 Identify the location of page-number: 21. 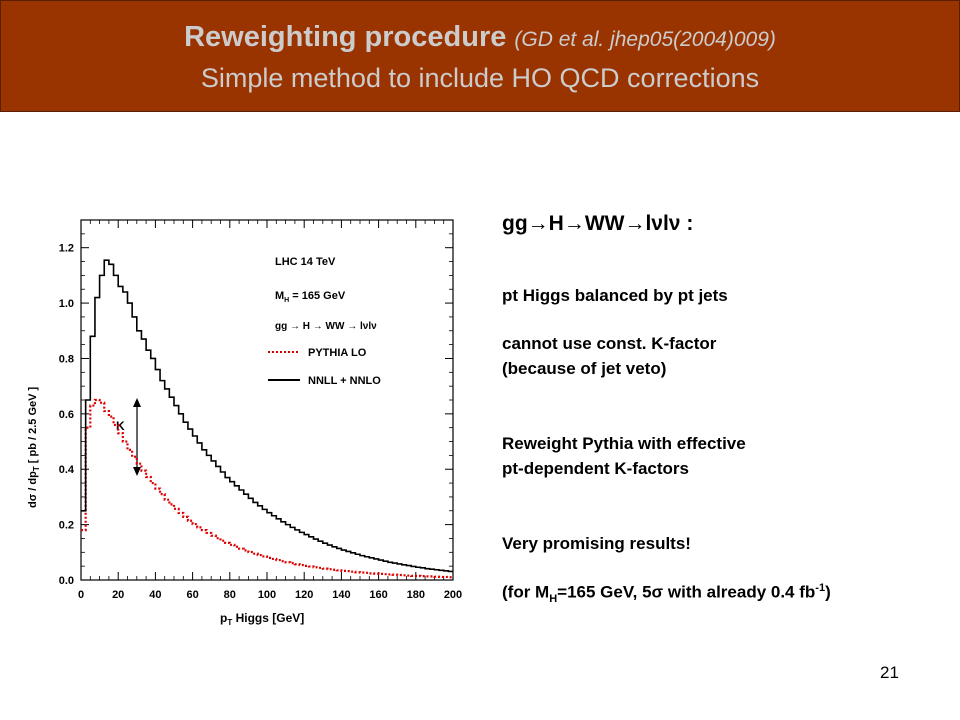
(889, 672).